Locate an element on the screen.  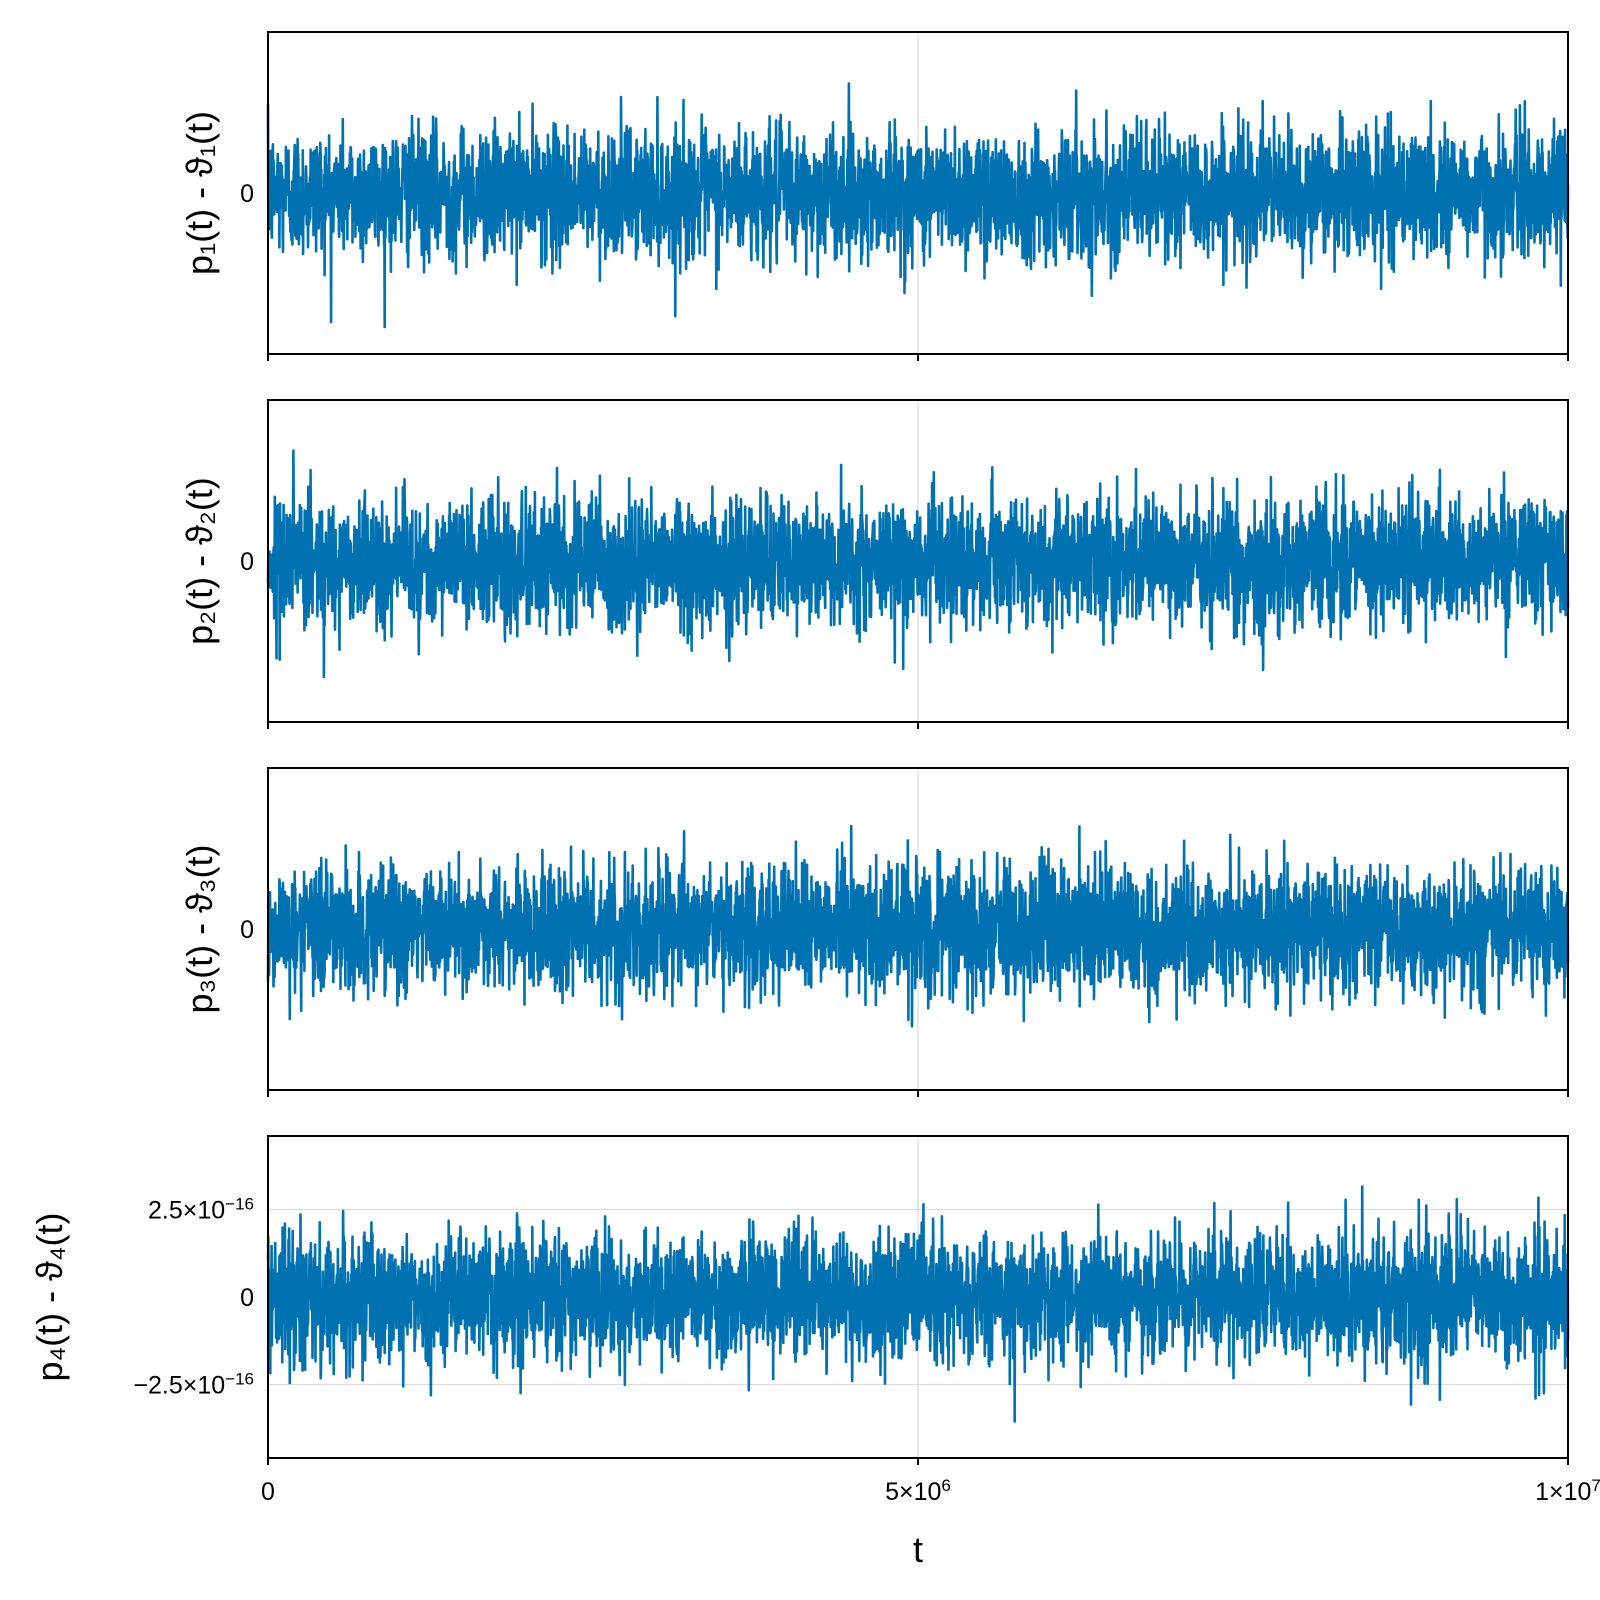
subplot-4-series is located at coordinates (918, 1304).